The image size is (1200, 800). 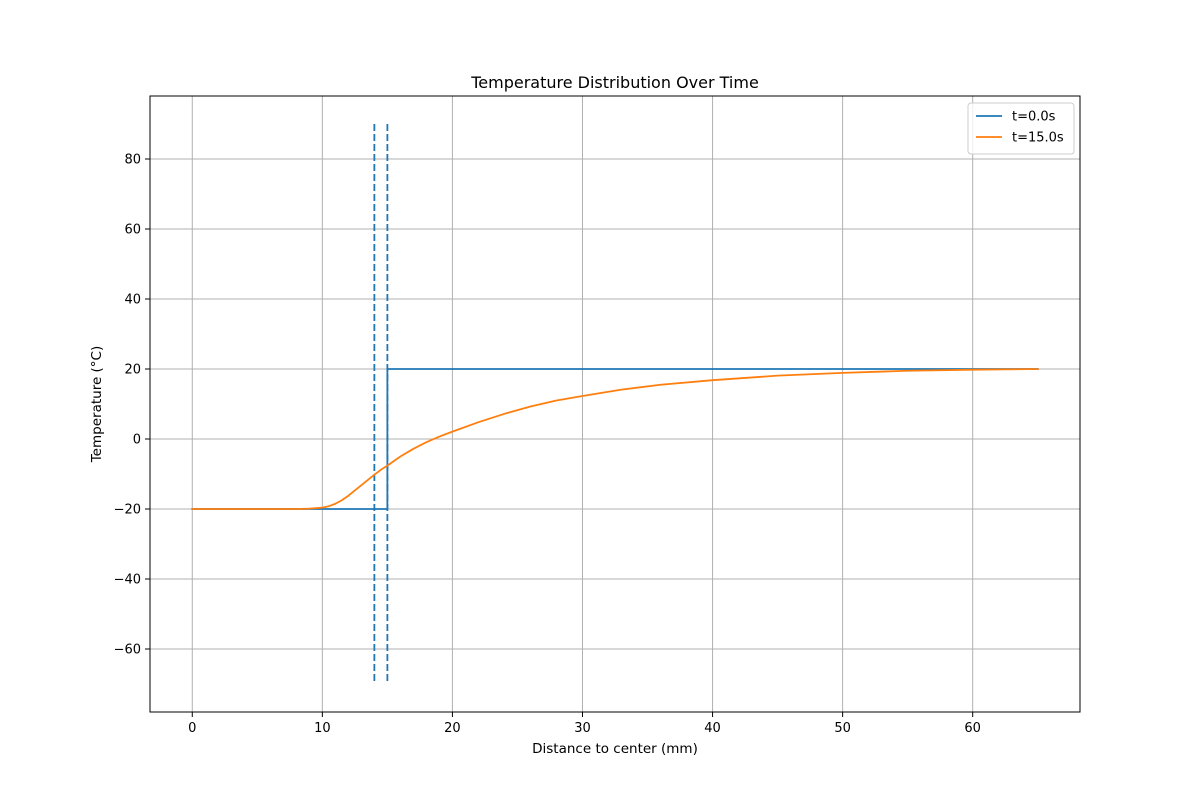 I want to click on legend-label: t=15.0s, so click(x=1038, y=138).